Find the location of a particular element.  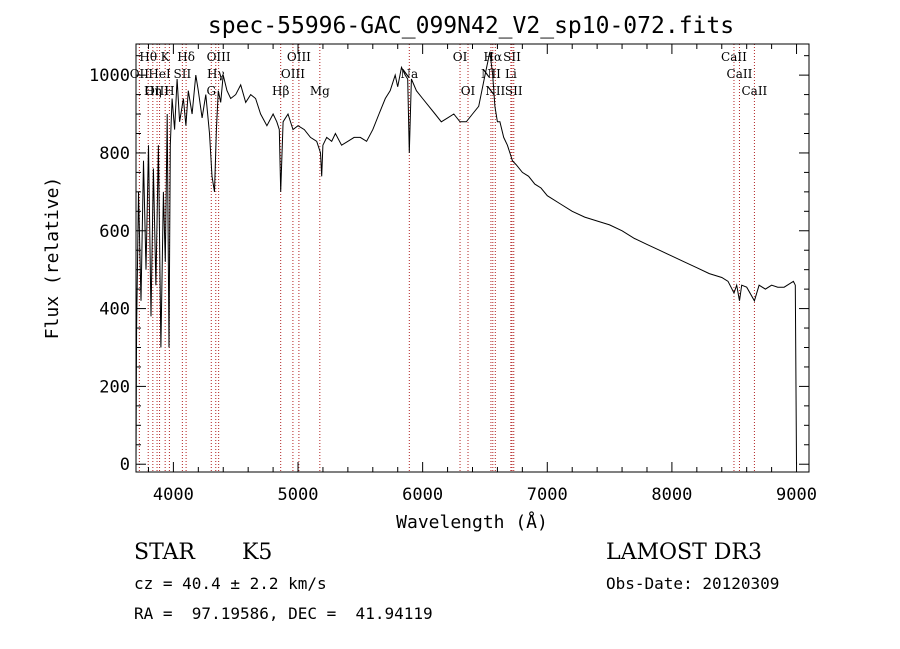

object-class: STAR is located at coordinates (164, 552).